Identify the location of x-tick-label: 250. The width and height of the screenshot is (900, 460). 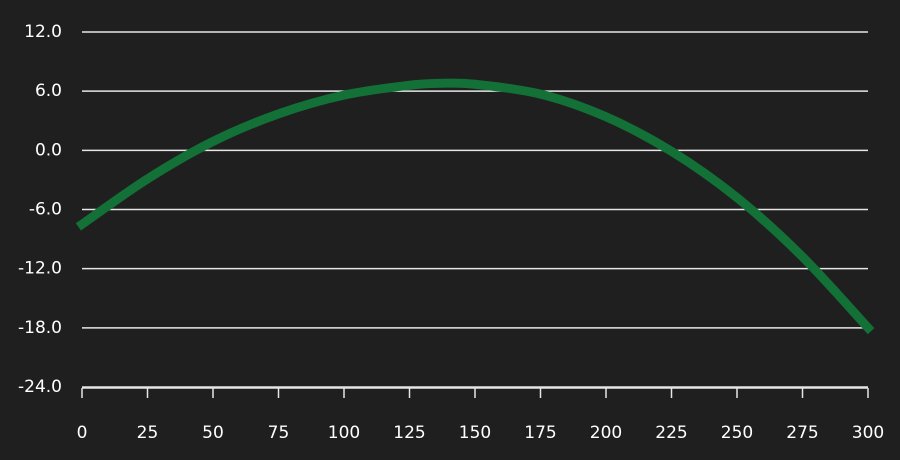
(737, 433).